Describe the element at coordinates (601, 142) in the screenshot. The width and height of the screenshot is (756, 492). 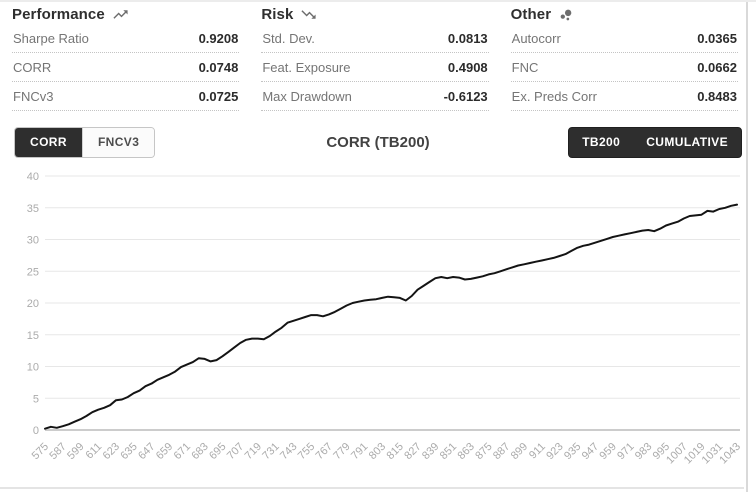
I see `tb200-toggle-button: TB200` at that location.